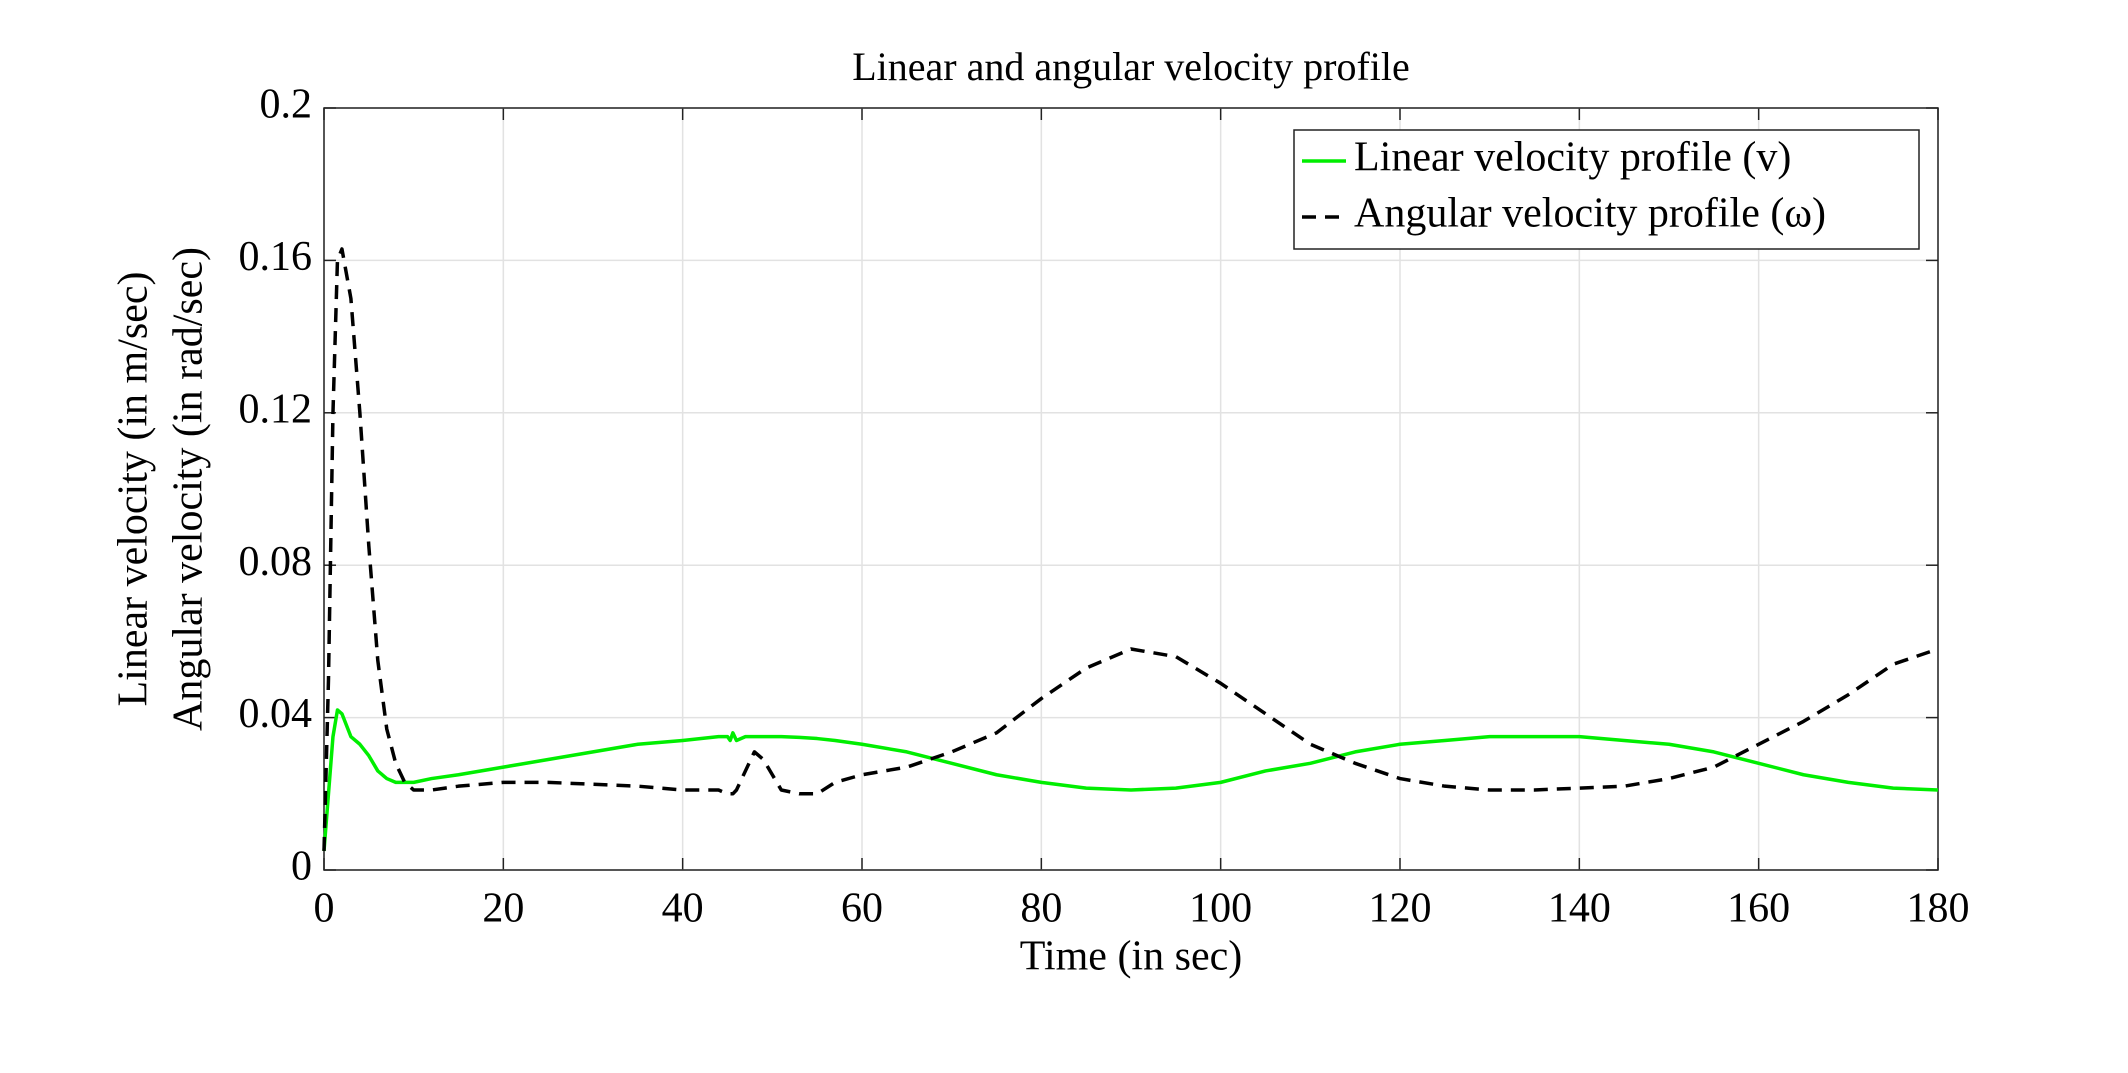 The image size is (2128, 1073). Describe the element at coordinates (1220, 909) in the screenshot. I see `x-tick-label: 100` at that location.